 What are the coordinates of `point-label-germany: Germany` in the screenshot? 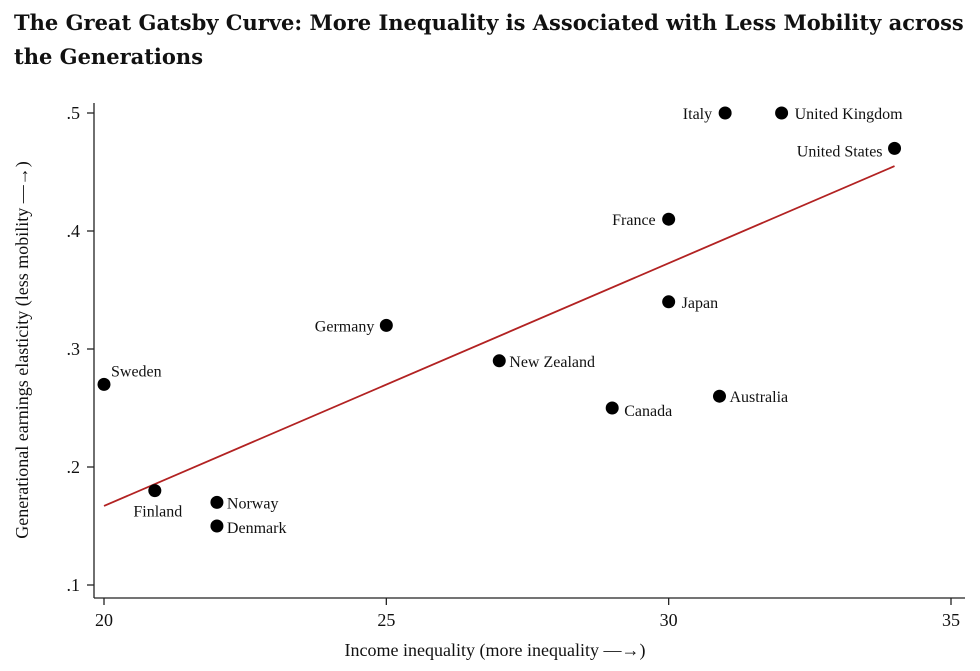 It's located at (345, 326).